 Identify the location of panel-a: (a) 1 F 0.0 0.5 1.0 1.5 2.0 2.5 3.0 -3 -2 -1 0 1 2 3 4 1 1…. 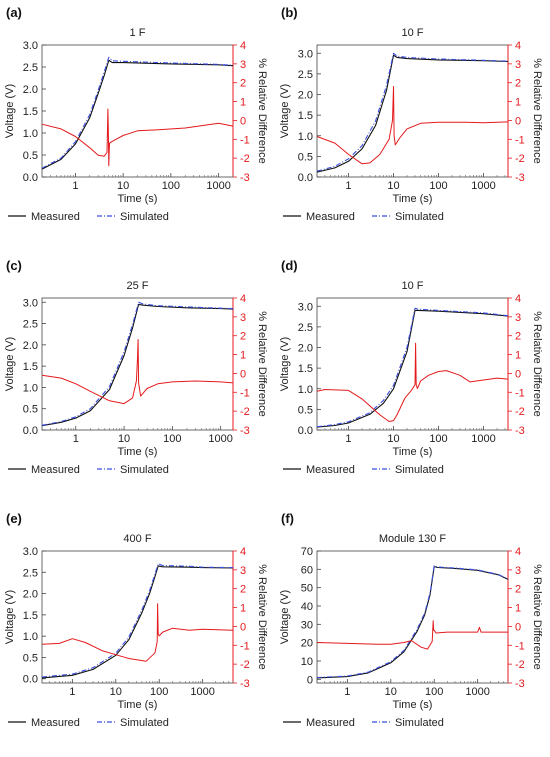
(136, 114).